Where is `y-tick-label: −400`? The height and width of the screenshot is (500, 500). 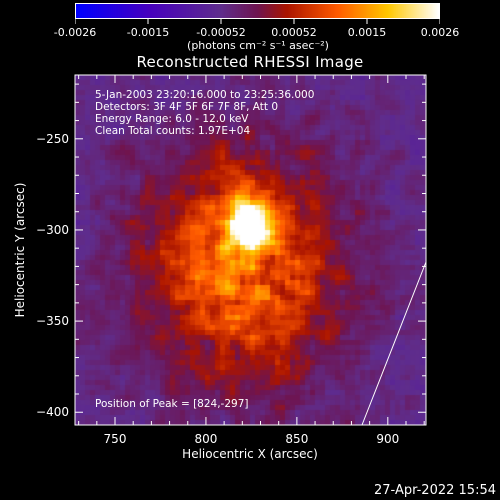
y-tick-label: −400 is located at coordinates (52, 412).